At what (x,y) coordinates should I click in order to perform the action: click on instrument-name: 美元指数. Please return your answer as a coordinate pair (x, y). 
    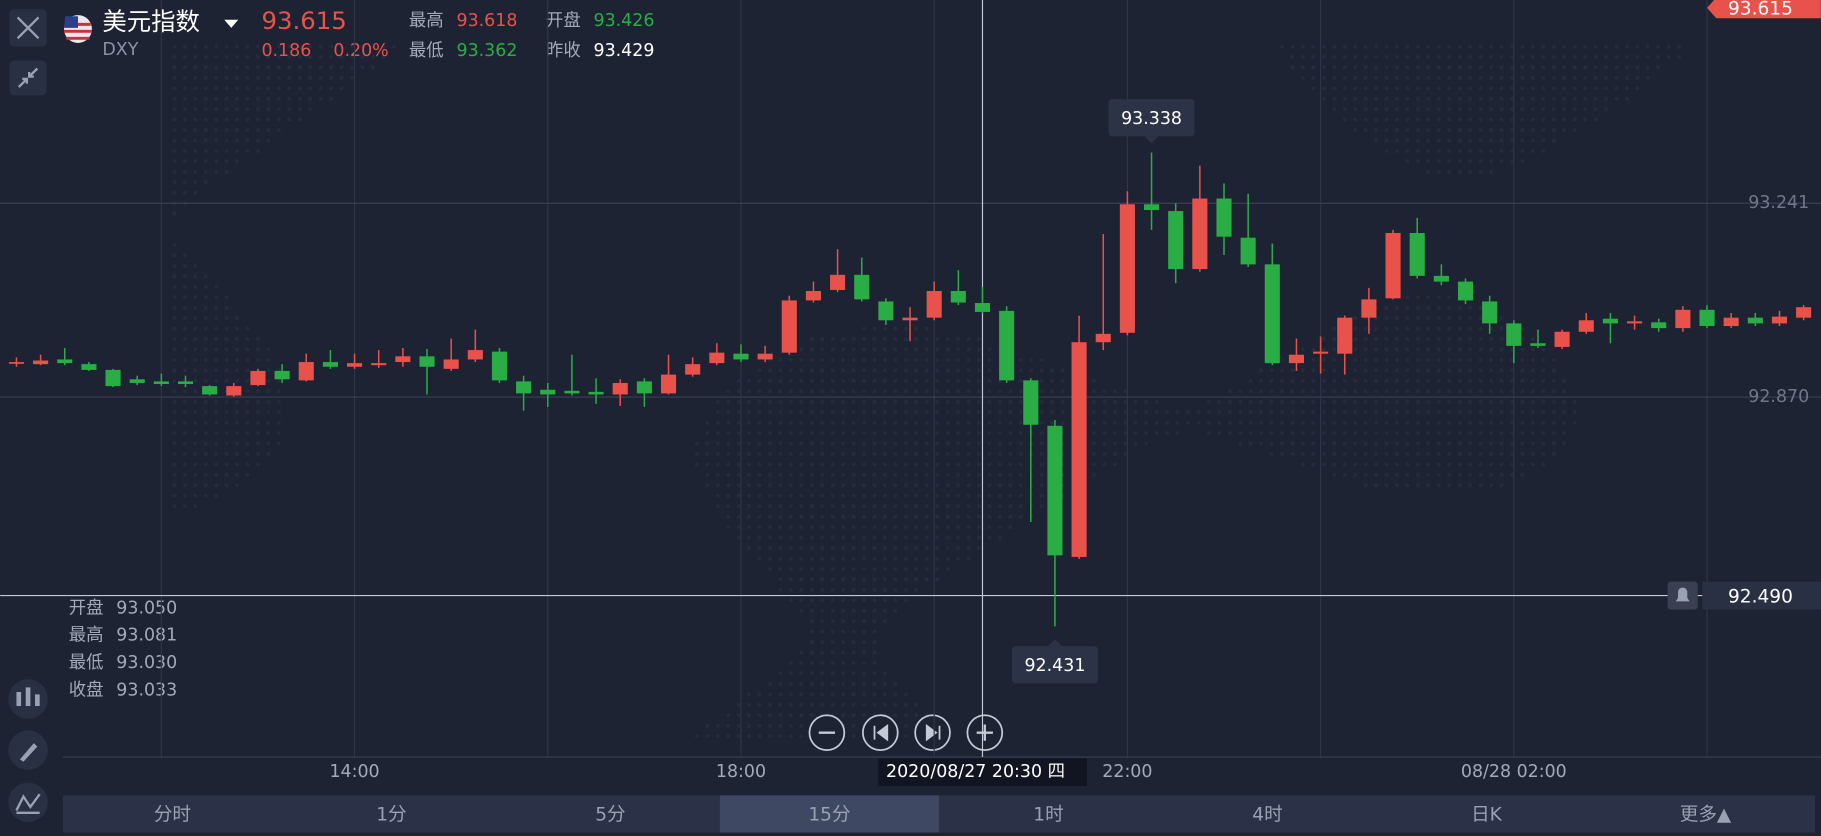
    Looking at the image, I should click on (150, 21).